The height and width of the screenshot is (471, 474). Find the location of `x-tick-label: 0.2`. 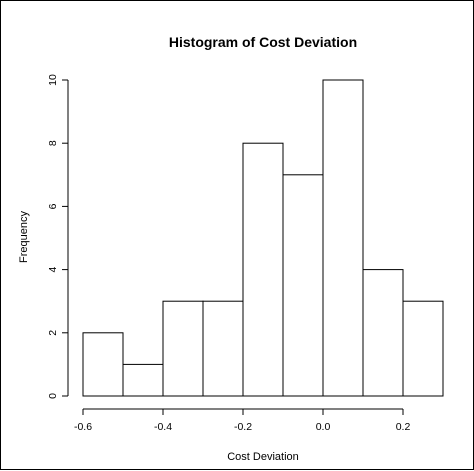

x-tick-label: 0.2 is located at coordinates (403, 427).